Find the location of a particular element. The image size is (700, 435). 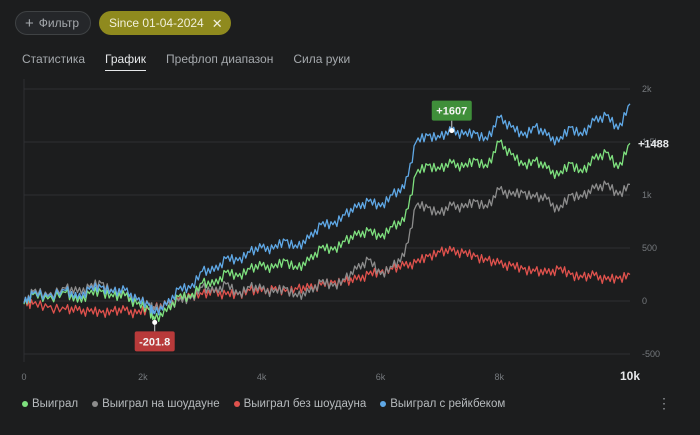

filter-button: + Фильтр is located at coordinates (53, 23).